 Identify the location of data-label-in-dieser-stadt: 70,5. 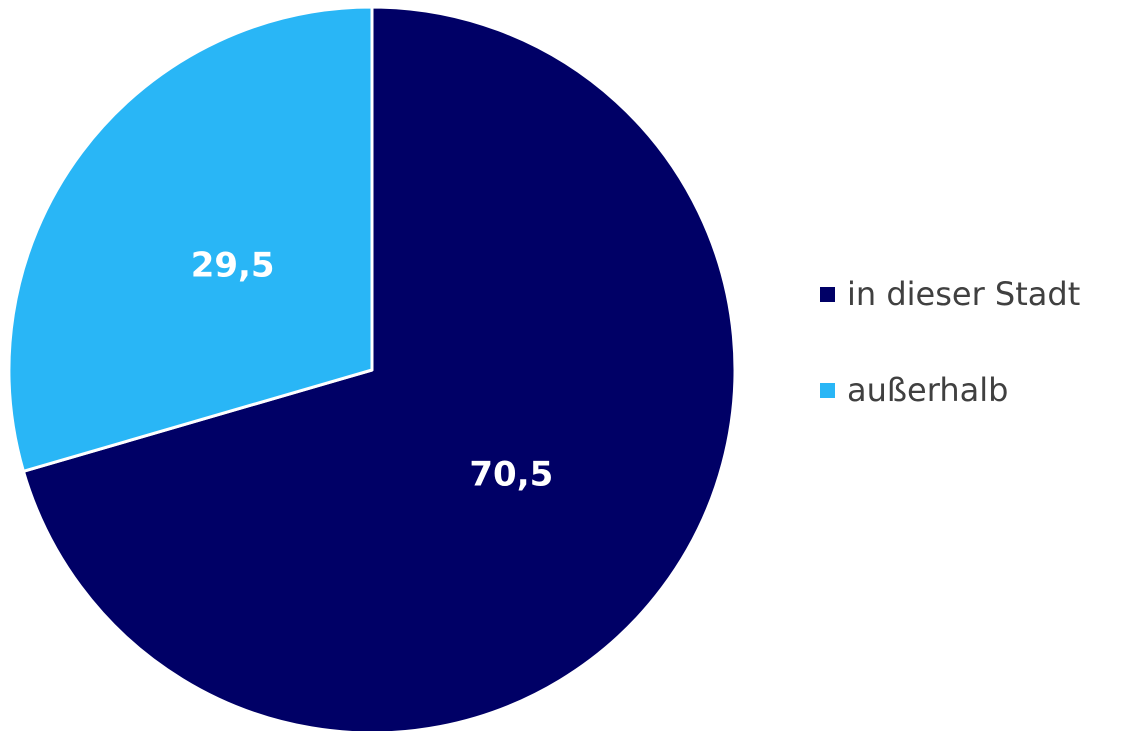
(511, 475).